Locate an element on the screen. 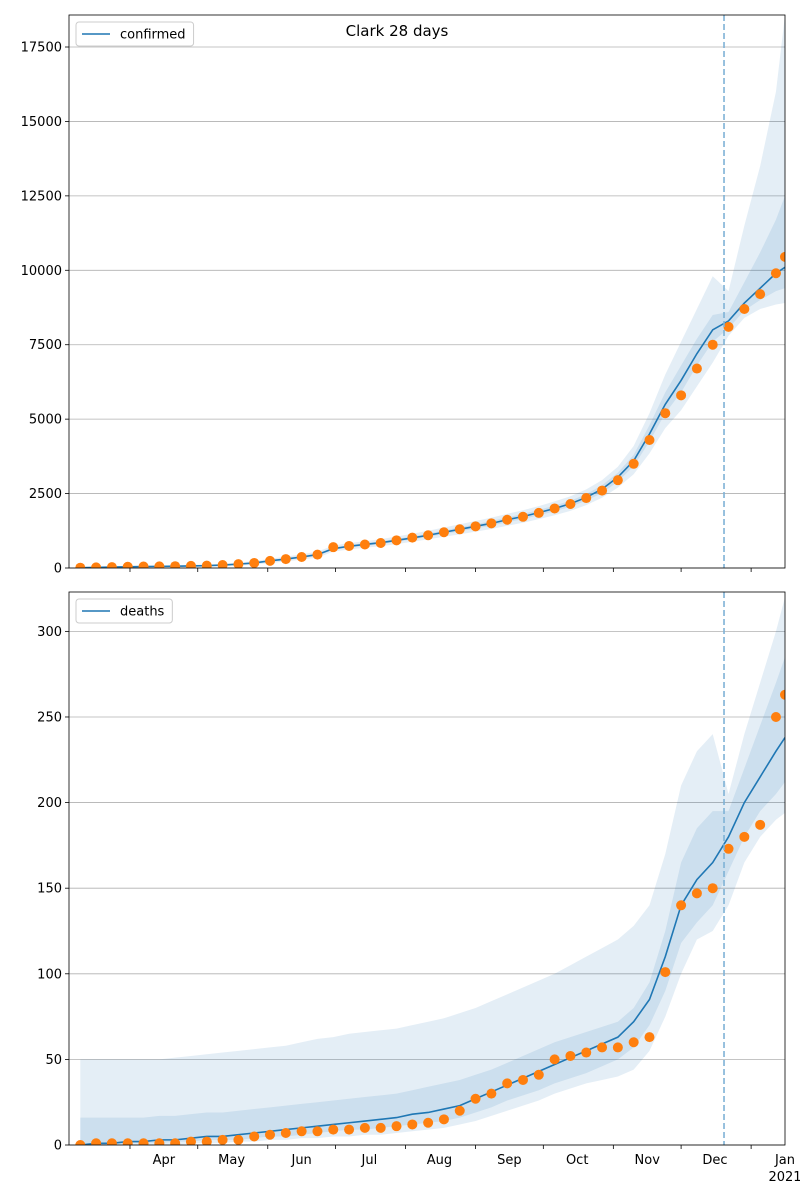 Image resolution: width=800 pixels, height=1204 pixels. x-tick-label: May is located at coordinates (231, 1160).